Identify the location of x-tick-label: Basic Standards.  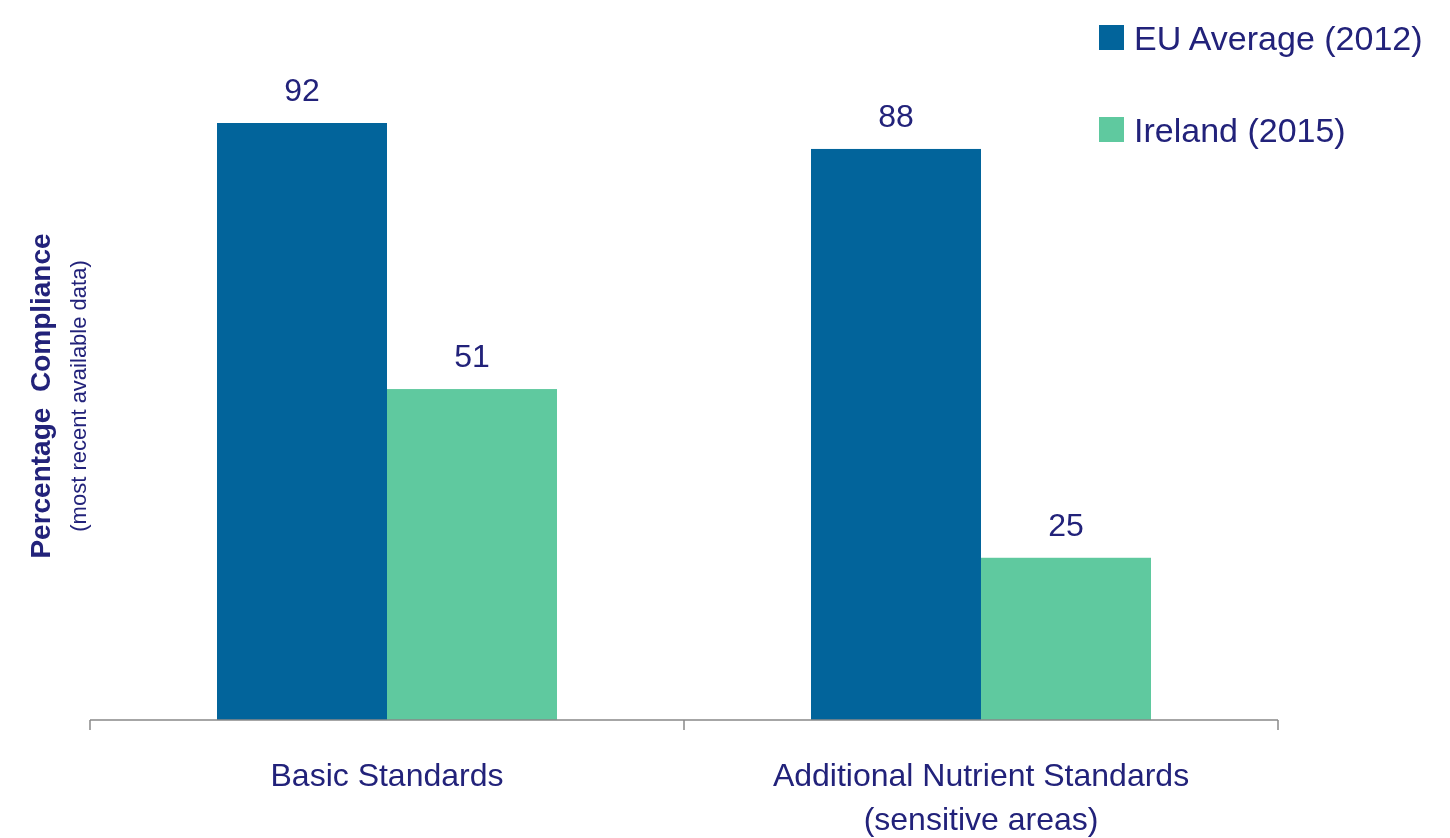
(387, 775).